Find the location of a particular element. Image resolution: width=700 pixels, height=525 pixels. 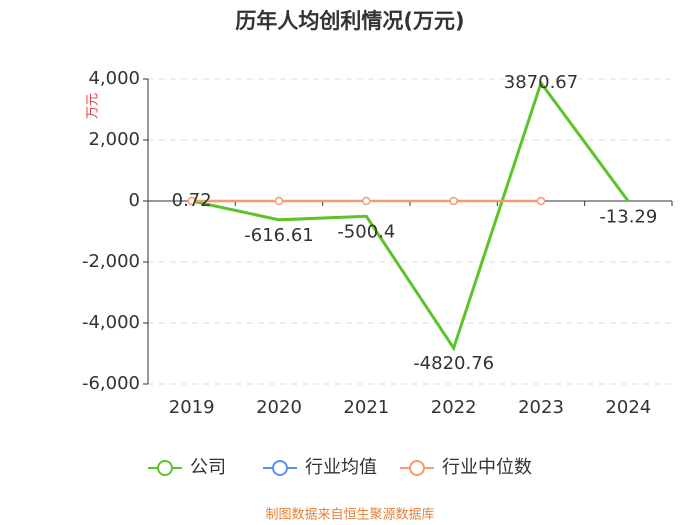

y-axis-label: 万元 is located at coordinates (93, 106).